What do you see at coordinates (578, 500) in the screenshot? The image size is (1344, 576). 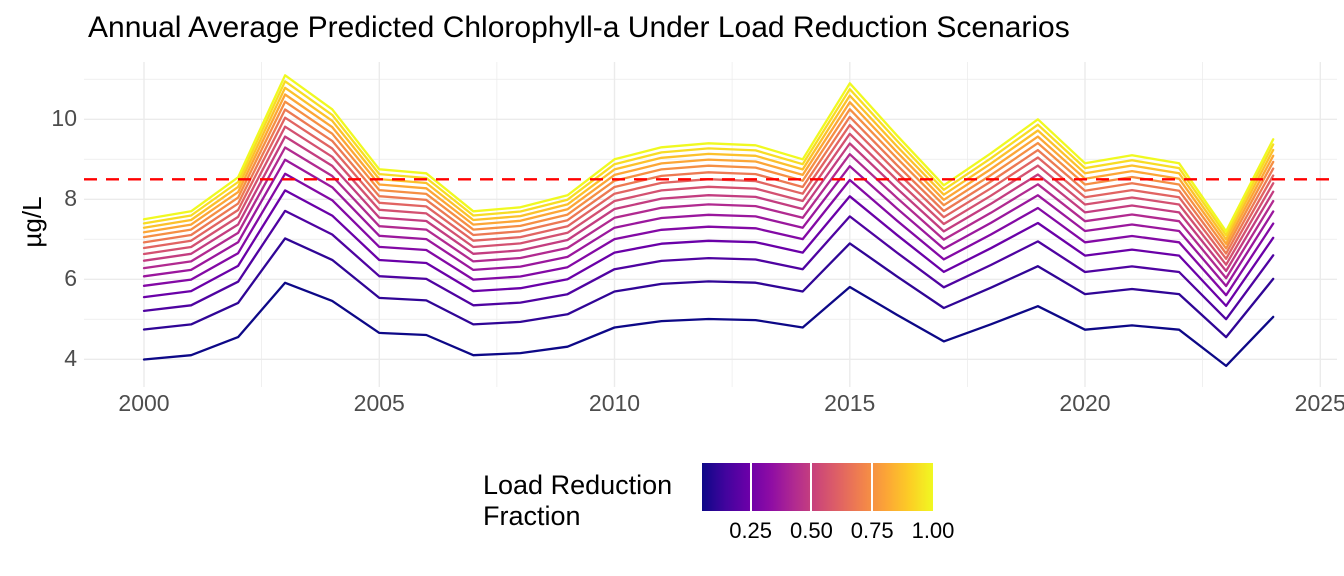 I see `legend-title: Load Reduction Fraction` at bounding box center [578, 500].